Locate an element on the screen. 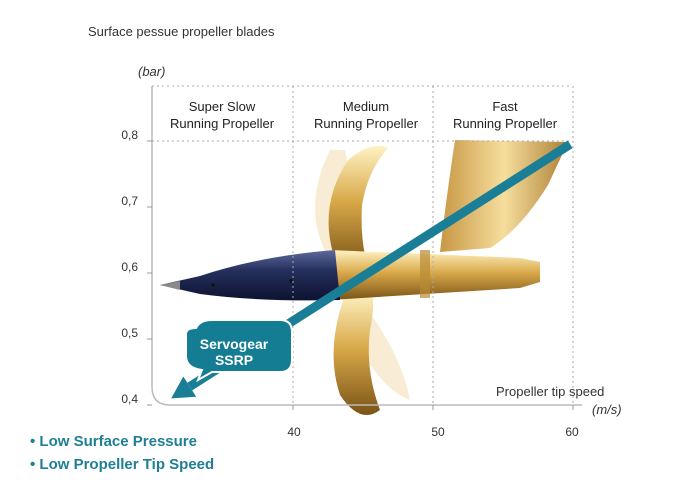 Image resolution: width=673 pixels, height=489 pixels. y-tick-label: 0,6 is located at coordinates (129, 267).